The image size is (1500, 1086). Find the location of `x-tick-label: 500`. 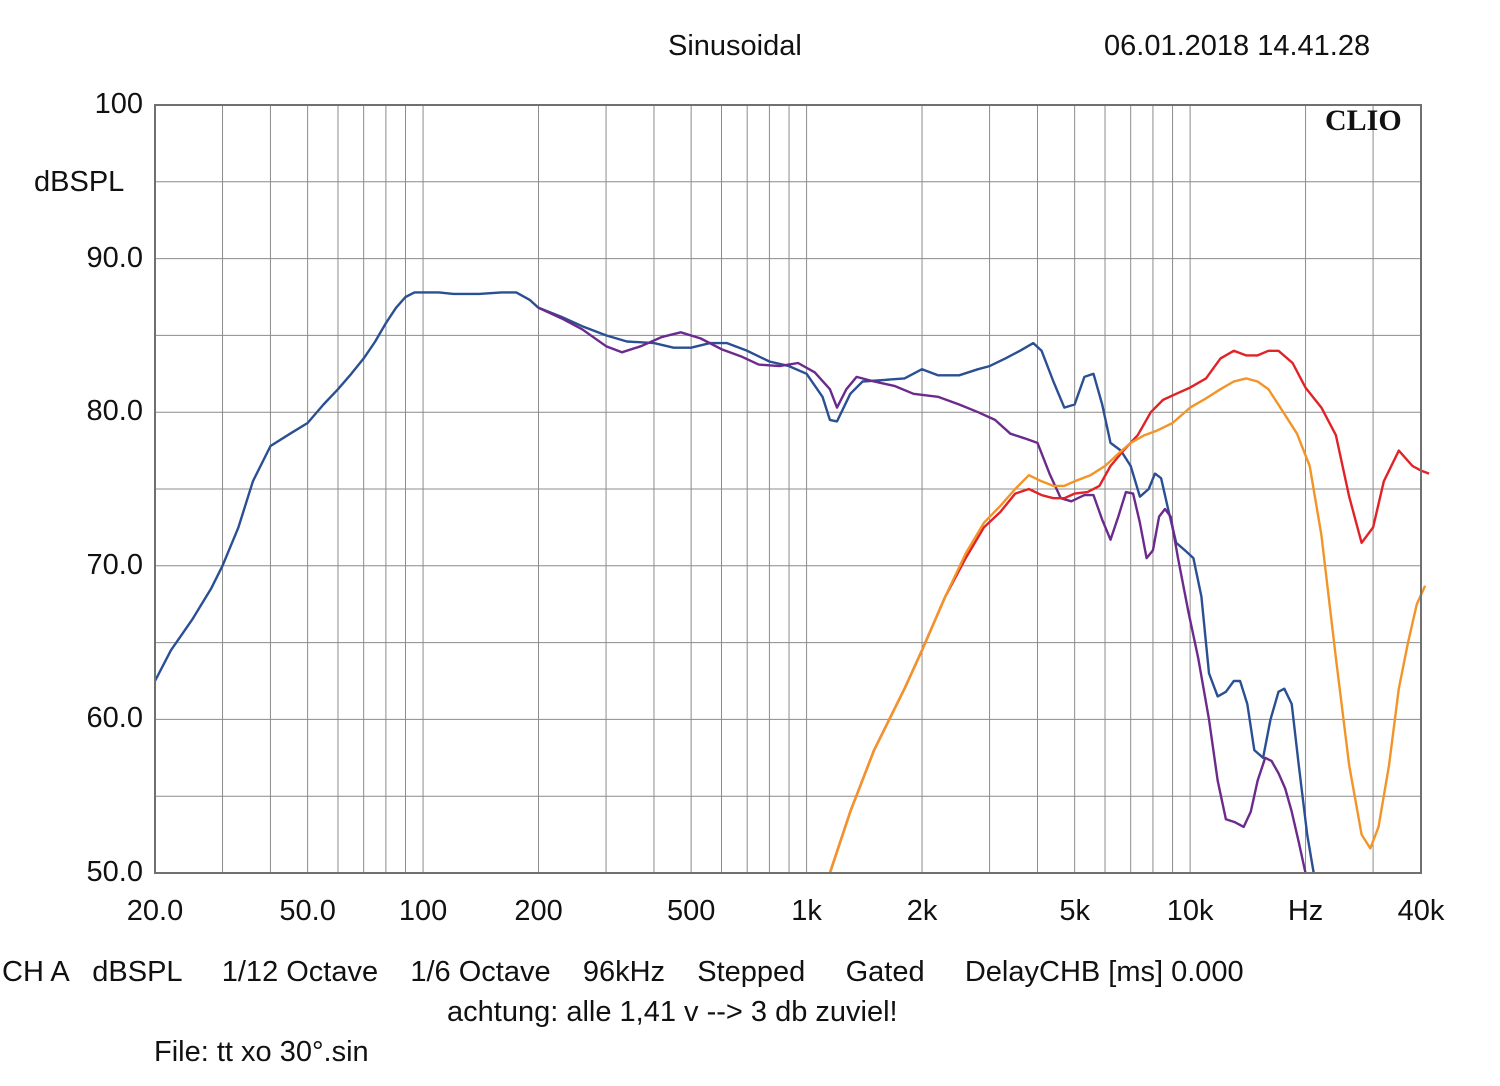

x-tick-label: 500 is located at coordinates (691, 911).